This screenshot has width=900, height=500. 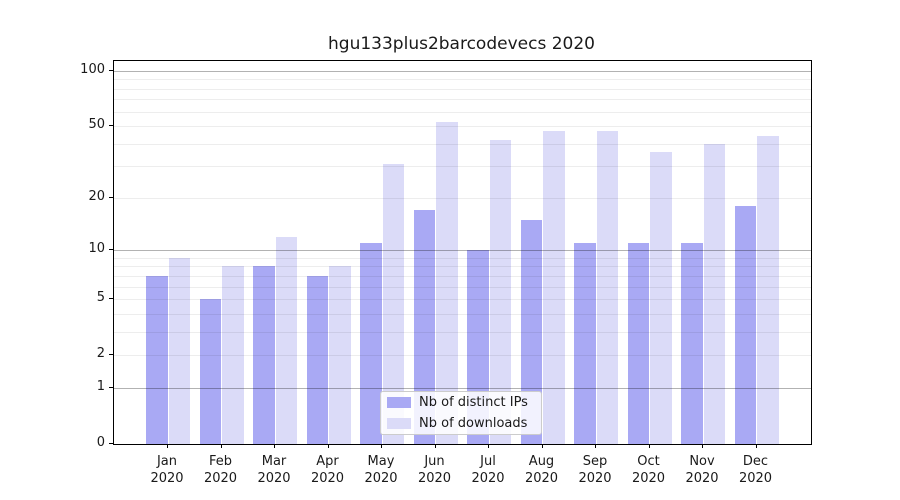 What do you see at coordinates (661, 298) in the screenshot?
I see `bar-downloads-oct` at bounding box center [661, 298].